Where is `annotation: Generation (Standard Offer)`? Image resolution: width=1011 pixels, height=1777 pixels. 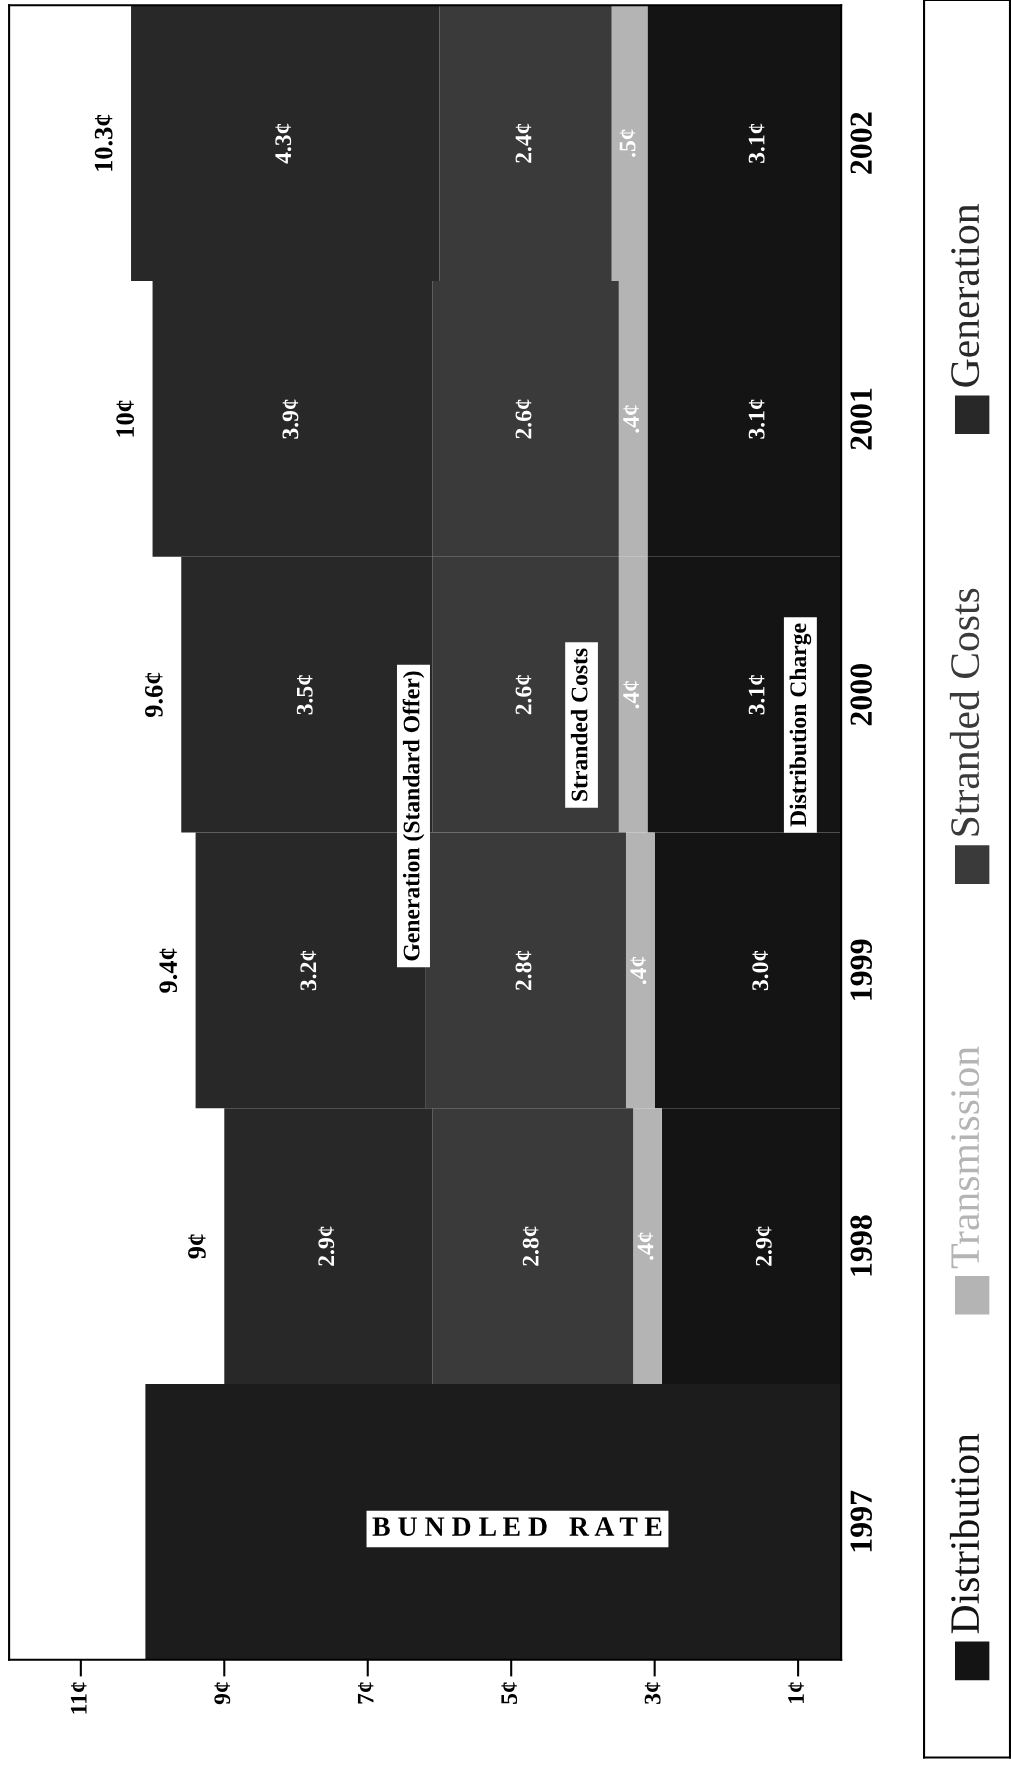
annotation: Generation (Standard Offer) is located at coordinates (413, 816).